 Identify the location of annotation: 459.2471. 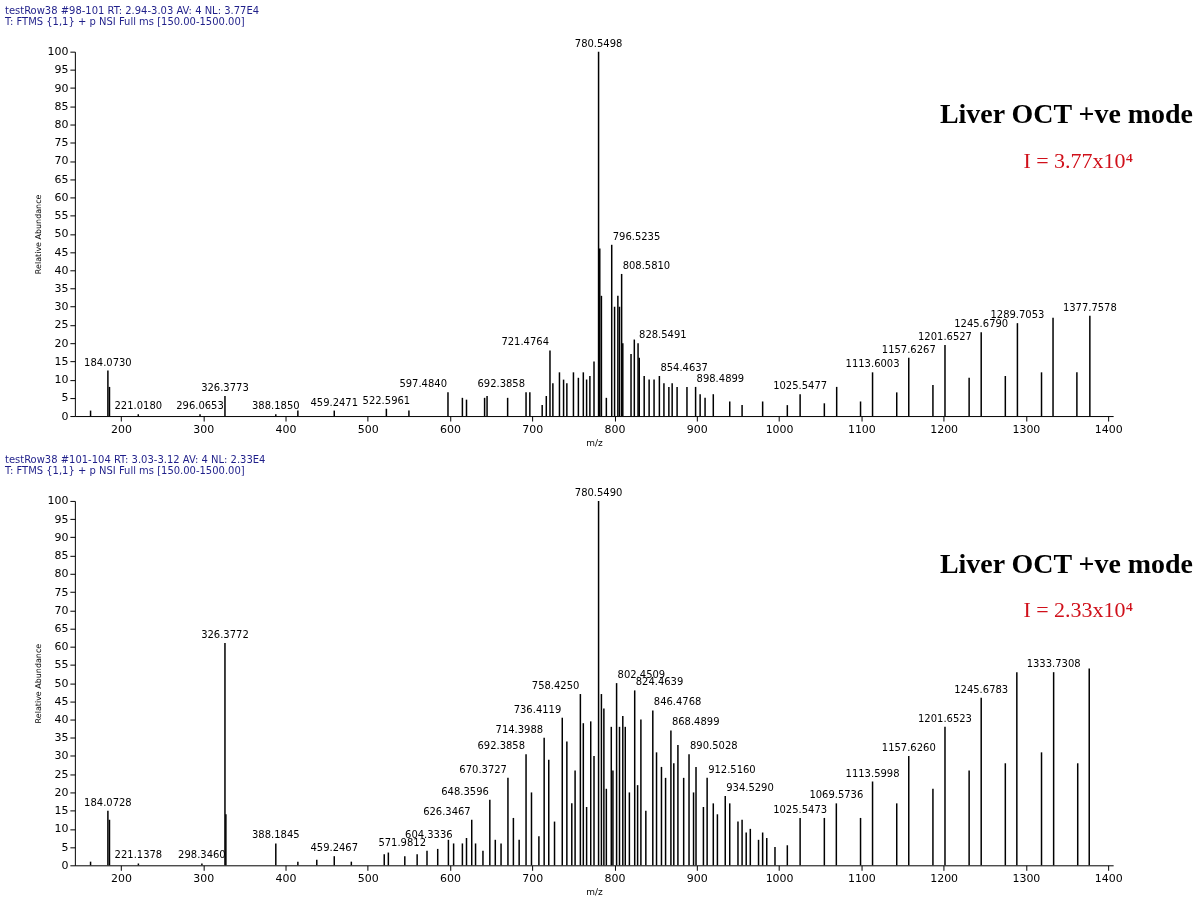
(334, 402).